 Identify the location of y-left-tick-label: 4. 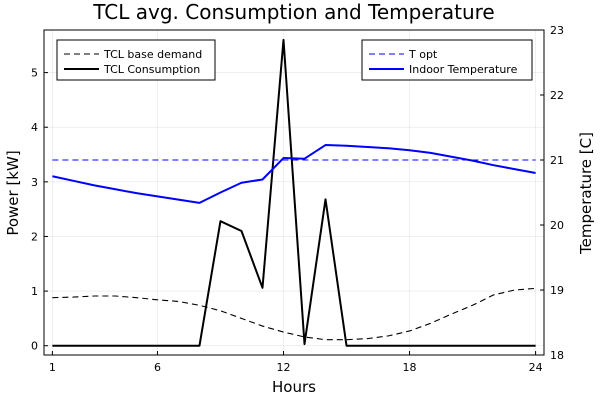
(34, 127).